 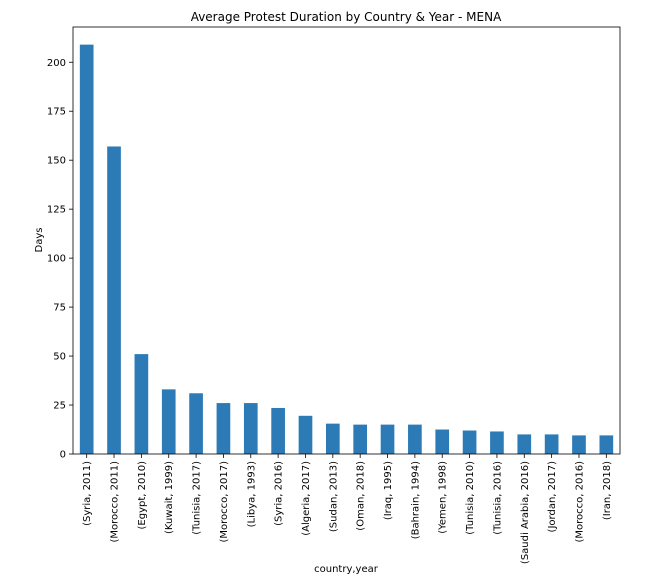 I want to click on y-axis-label: Days, so click(x=39, y=240).